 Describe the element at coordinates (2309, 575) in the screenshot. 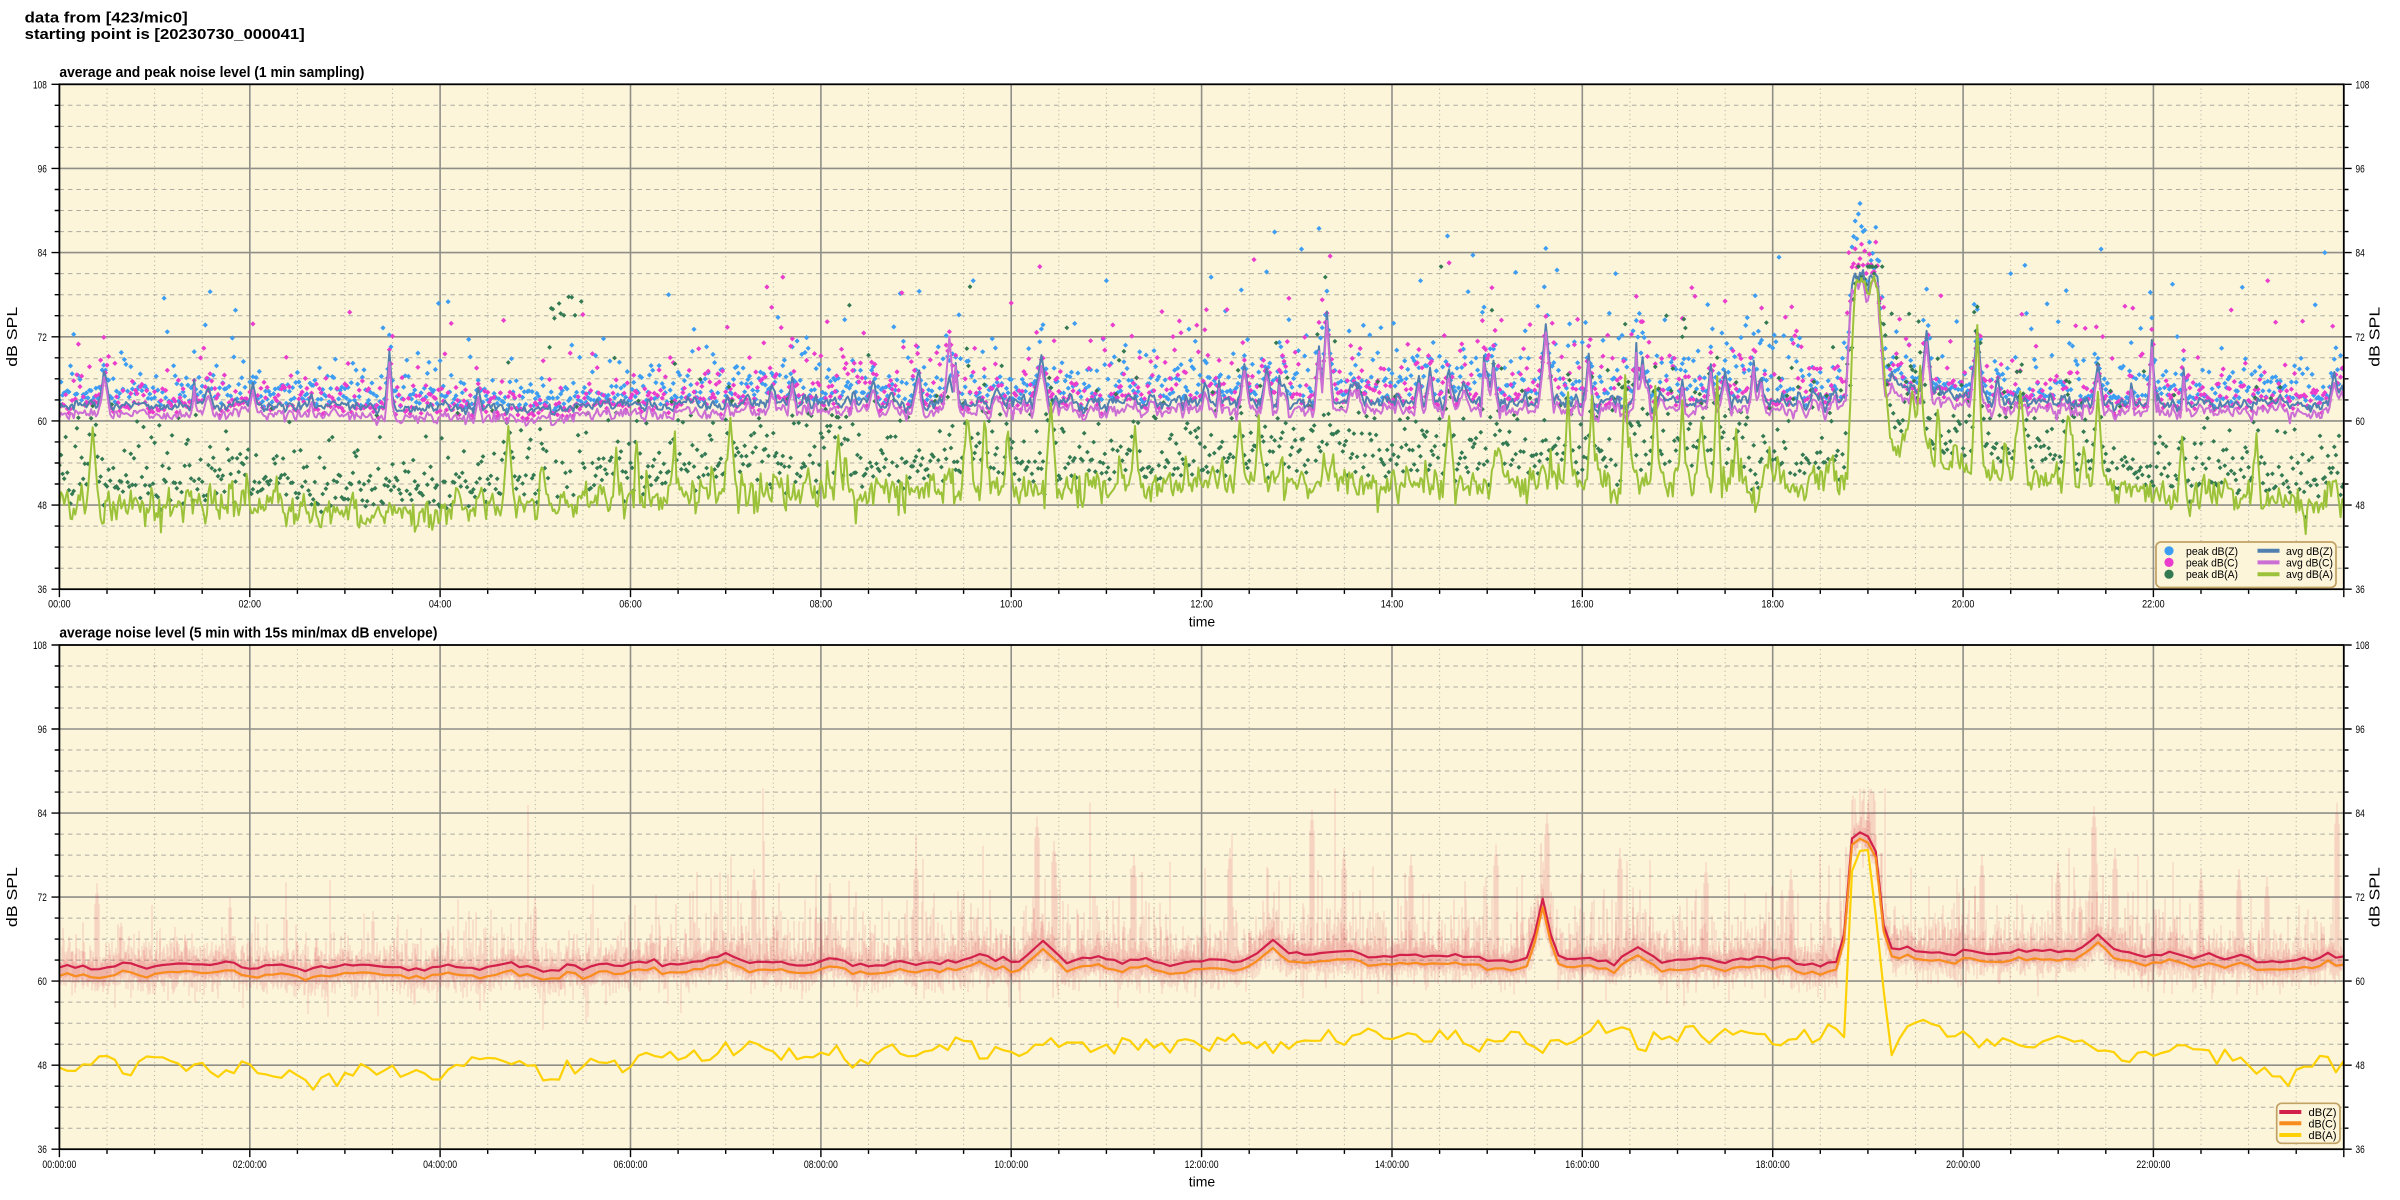

I see `svg-text: avg dB(A)` at that location.